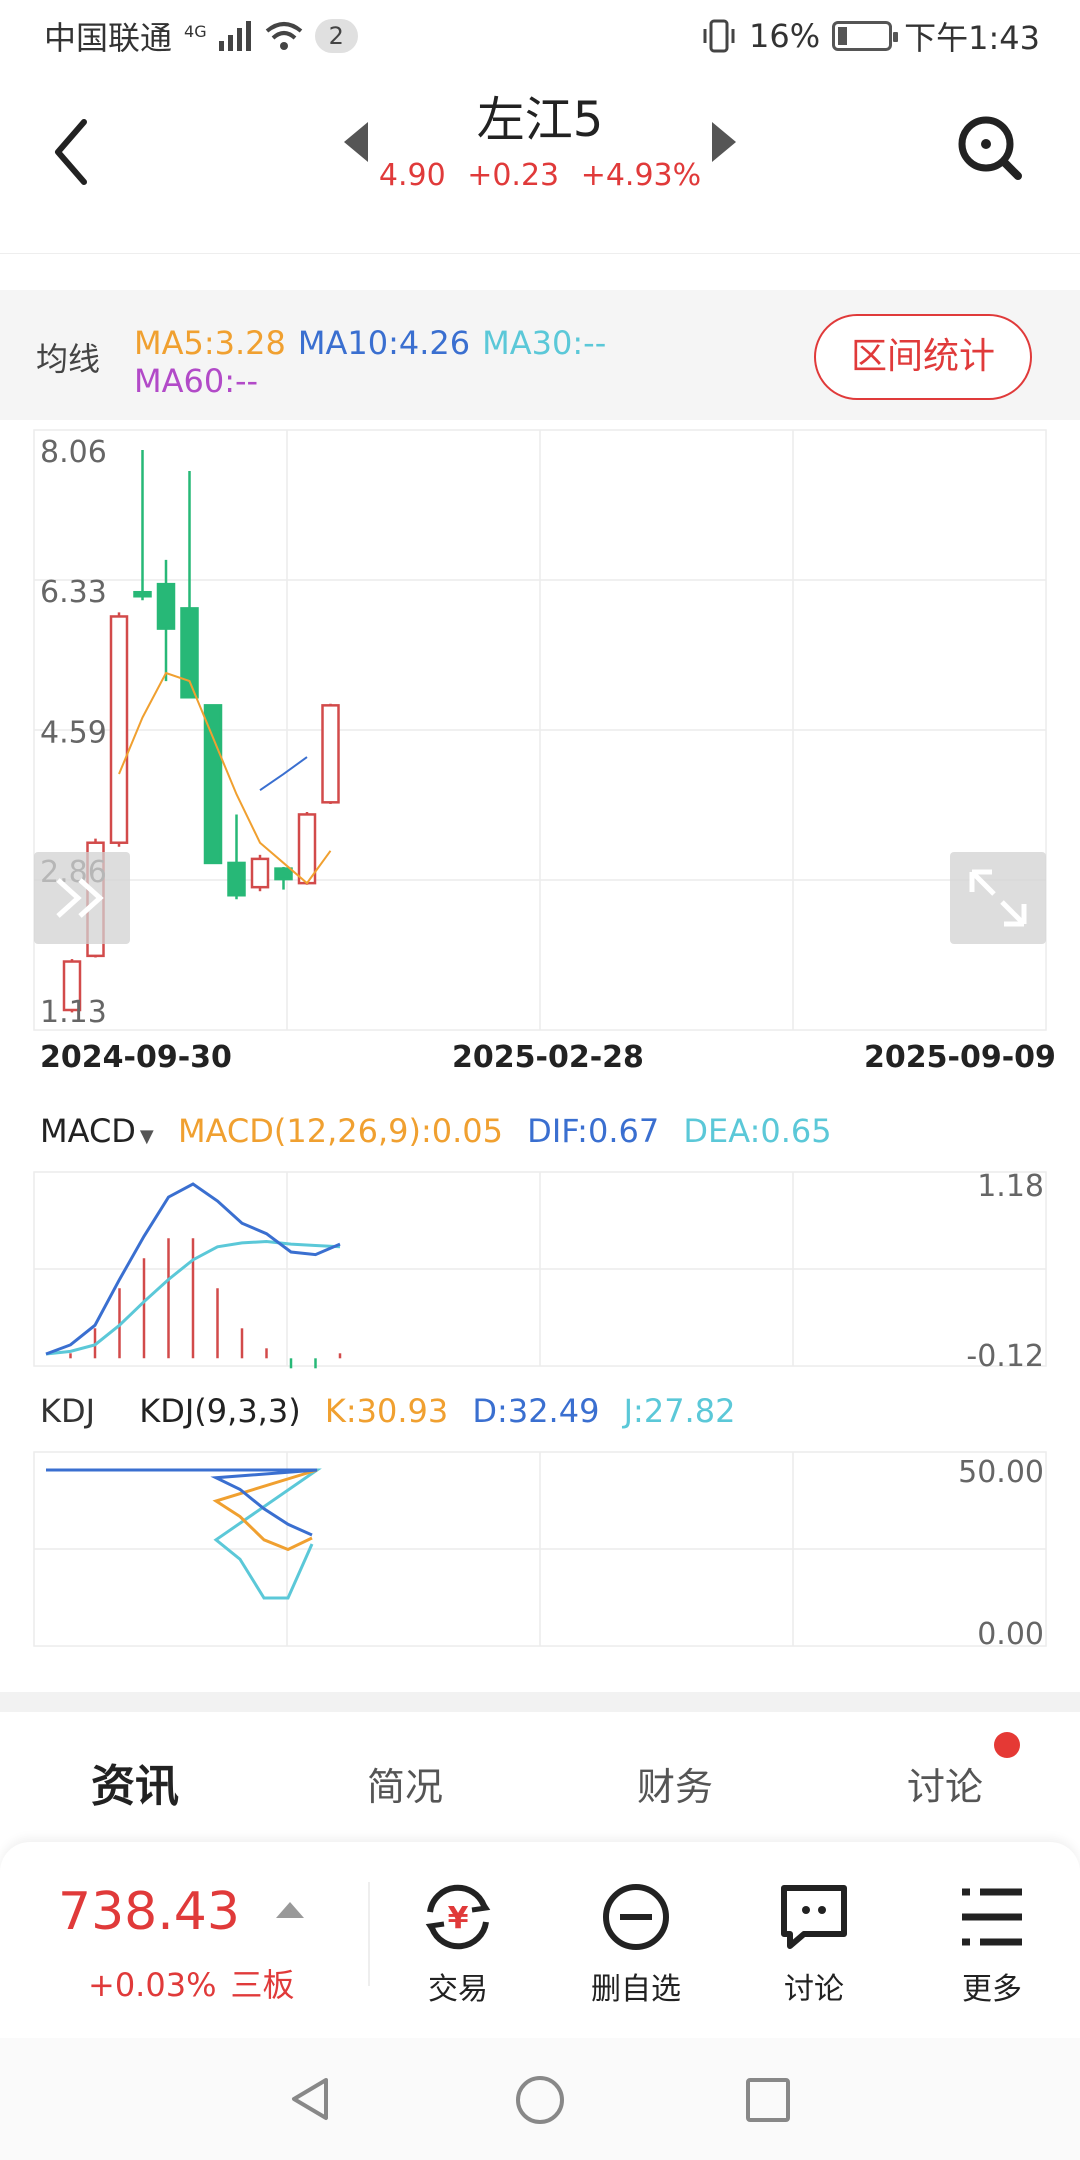 This screenshot has height=2160, width=1080. Describe the element at coordinates (193, 1298) in the screenshot. I see `dea-line` at that location.